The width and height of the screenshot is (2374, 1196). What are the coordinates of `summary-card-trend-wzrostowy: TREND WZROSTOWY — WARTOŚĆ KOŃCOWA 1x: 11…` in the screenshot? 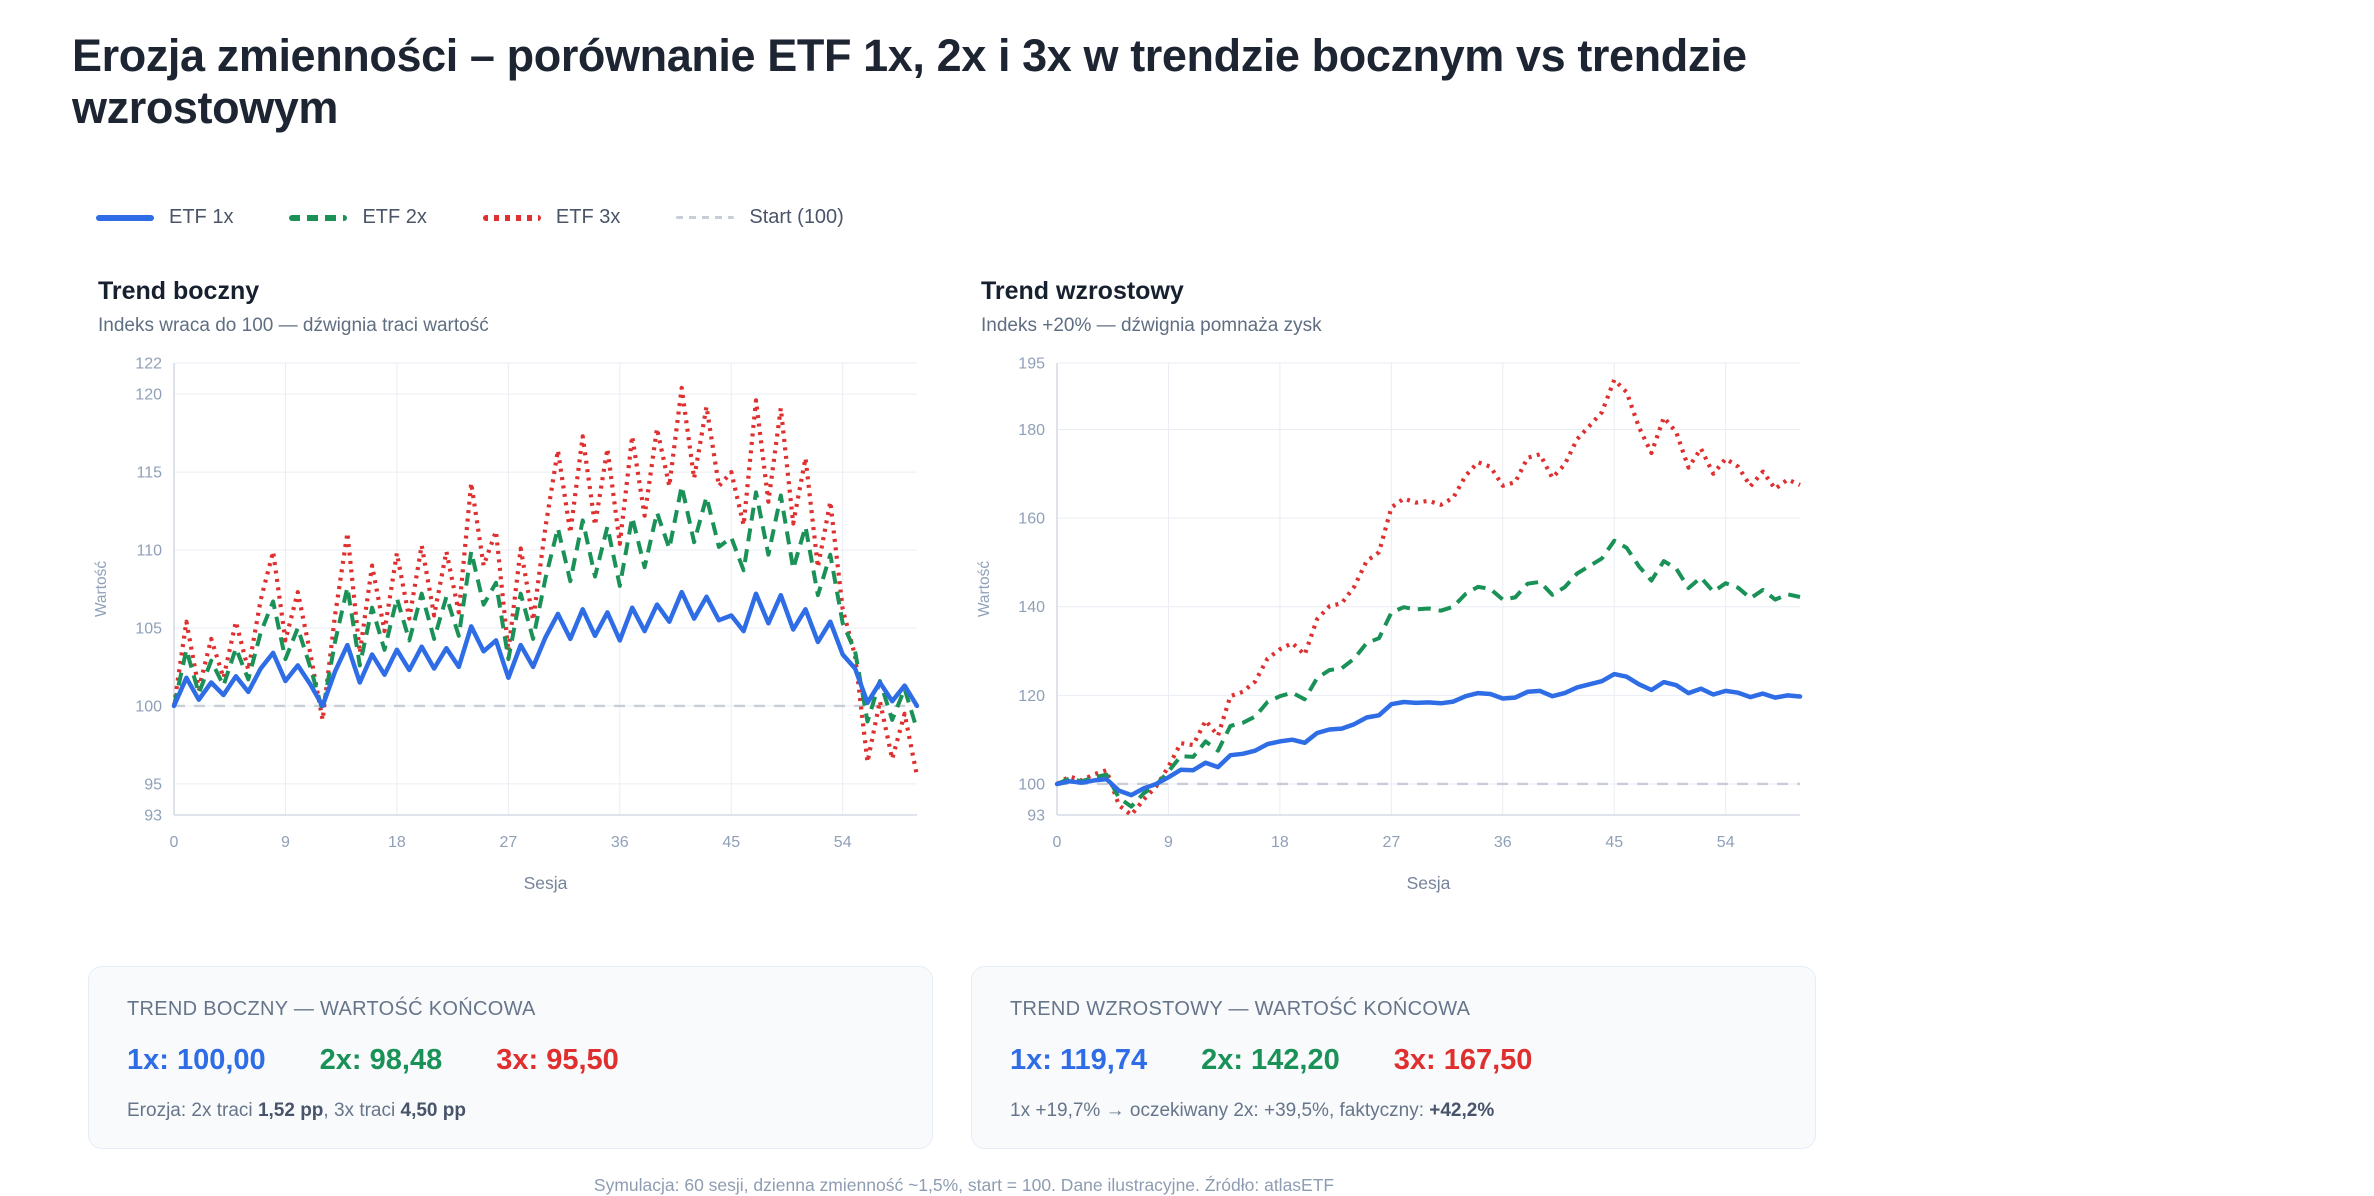 It's located at (1393, 1057).